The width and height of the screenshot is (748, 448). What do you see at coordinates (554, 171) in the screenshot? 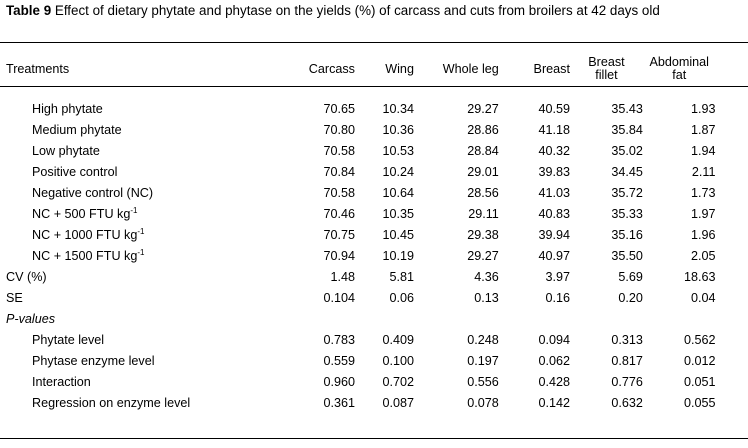
I see `cell-value: 39.83` at bounding box center [554, 171].